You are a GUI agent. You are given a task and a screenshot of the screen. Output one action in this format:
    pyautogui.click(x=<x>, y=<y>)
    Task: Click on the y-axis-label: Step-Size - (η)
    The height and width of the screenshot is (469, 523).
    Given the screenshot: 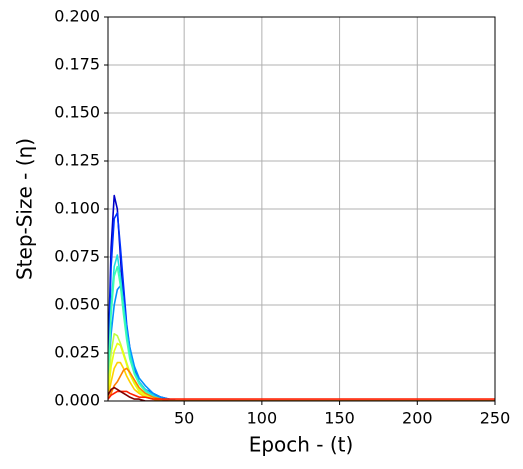 What is the action you would take?
    pyautogui.click(x=25, y=209)
    